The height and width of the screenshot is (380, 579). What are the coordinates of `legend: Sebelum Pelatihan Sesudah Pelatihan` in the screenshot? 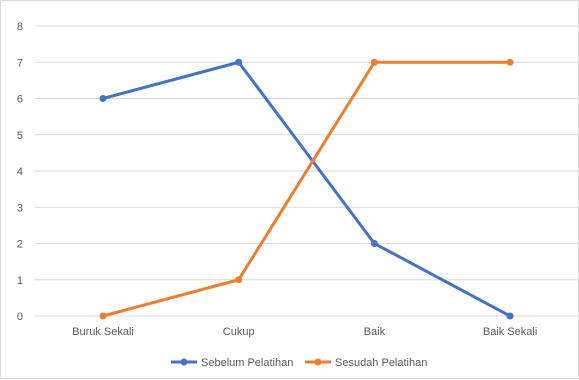 It's located at (299, 363).